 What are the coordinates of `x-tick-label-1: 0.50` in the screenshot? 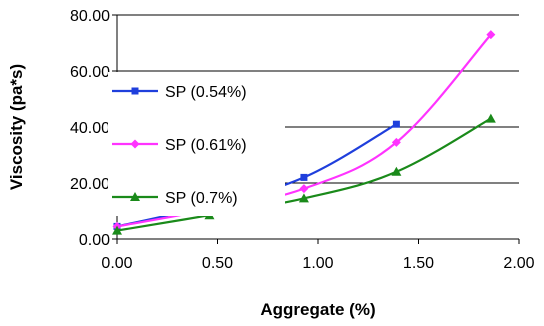 It's located at (217, 263).